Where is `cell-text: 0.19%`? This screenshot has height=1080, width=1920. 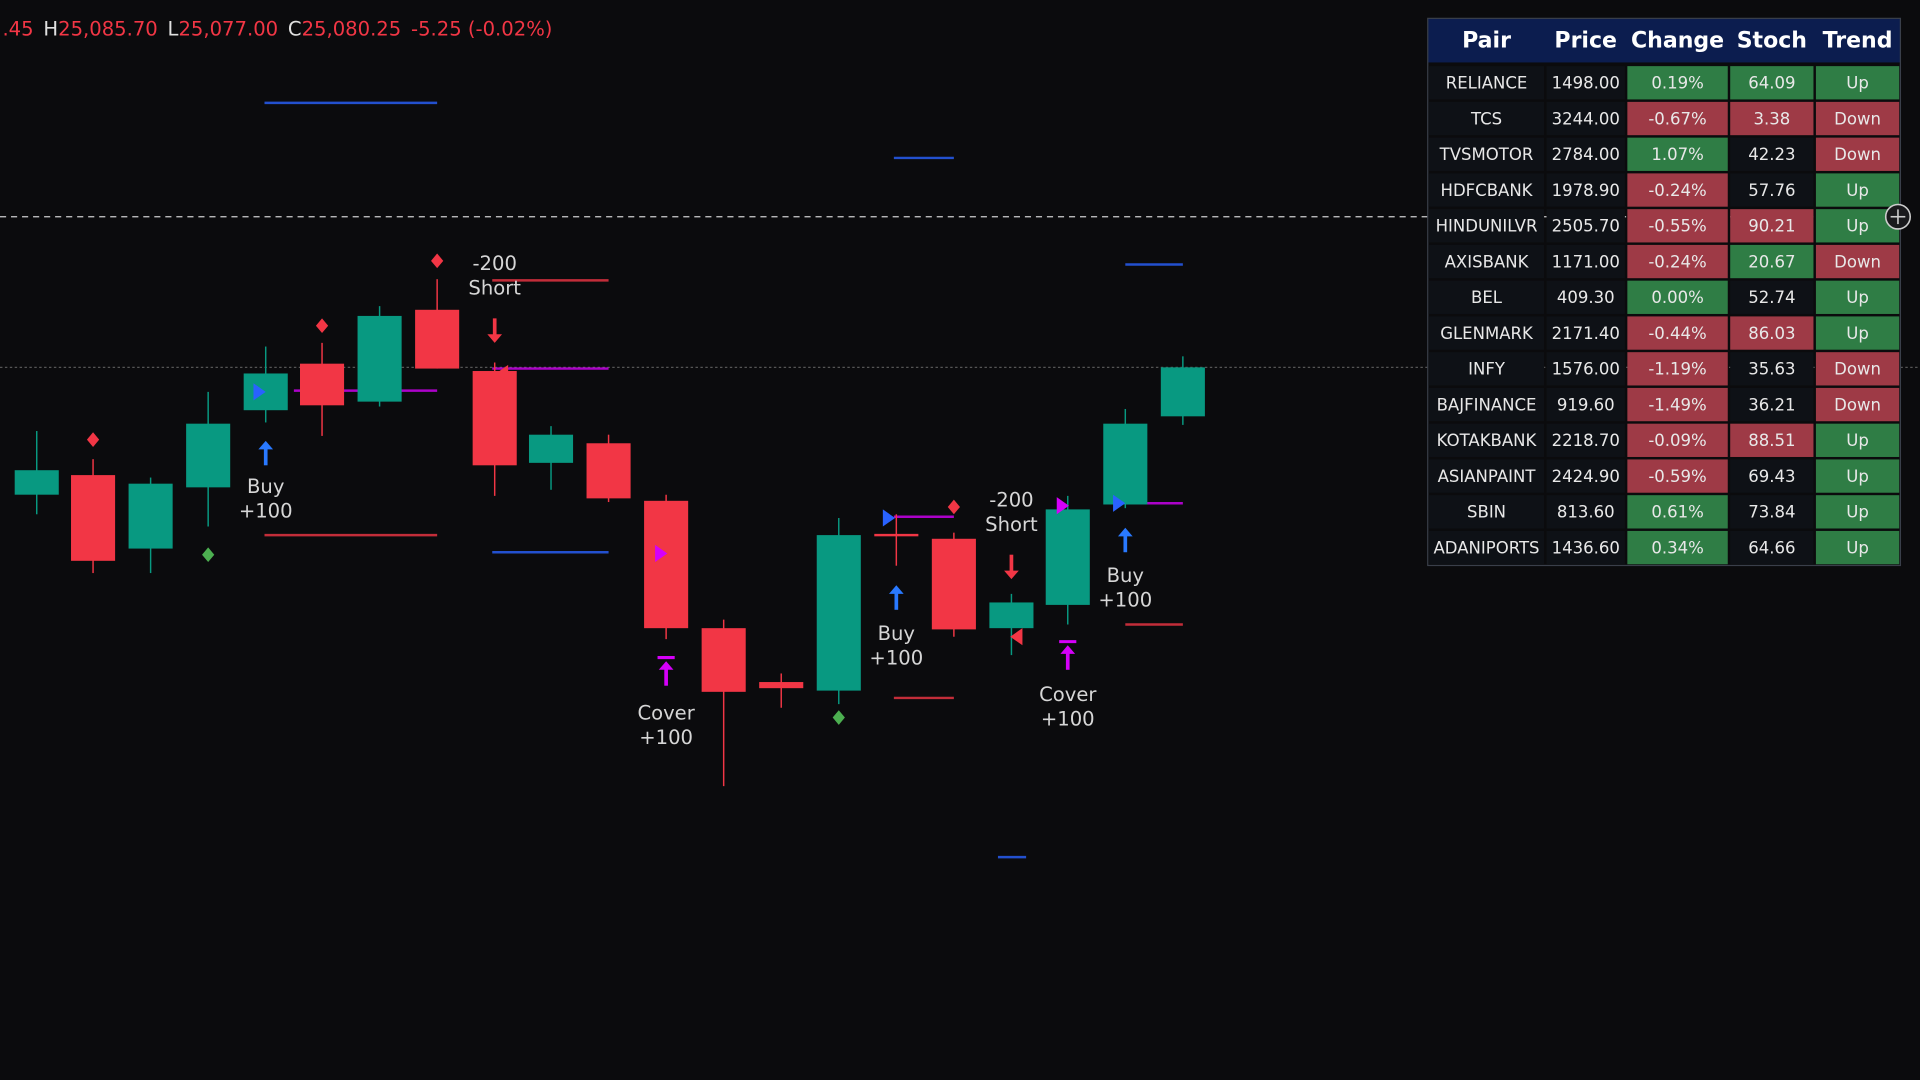 cell-text: 0.19% is located at coordinates (1677, 83).